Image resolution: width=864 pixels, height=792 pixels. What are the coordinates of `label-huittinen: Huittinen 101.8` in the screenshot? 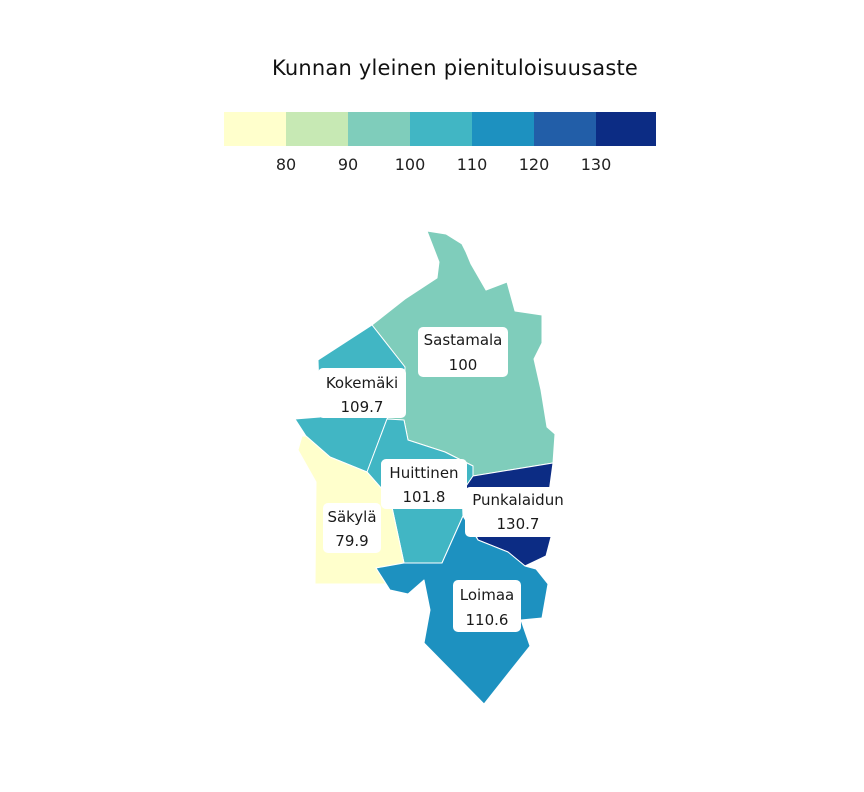 It's located at (424, 484).